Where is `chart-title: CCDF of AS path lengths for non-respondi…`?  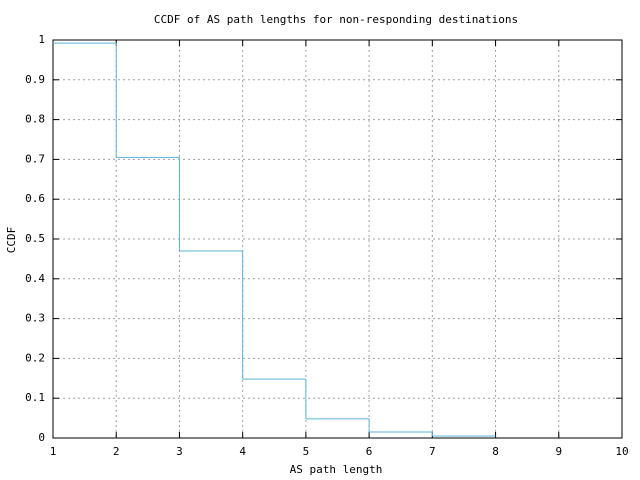
chart-title: CCDF of AS path lengths for non-respondi… is located at coordinates (336, 19).